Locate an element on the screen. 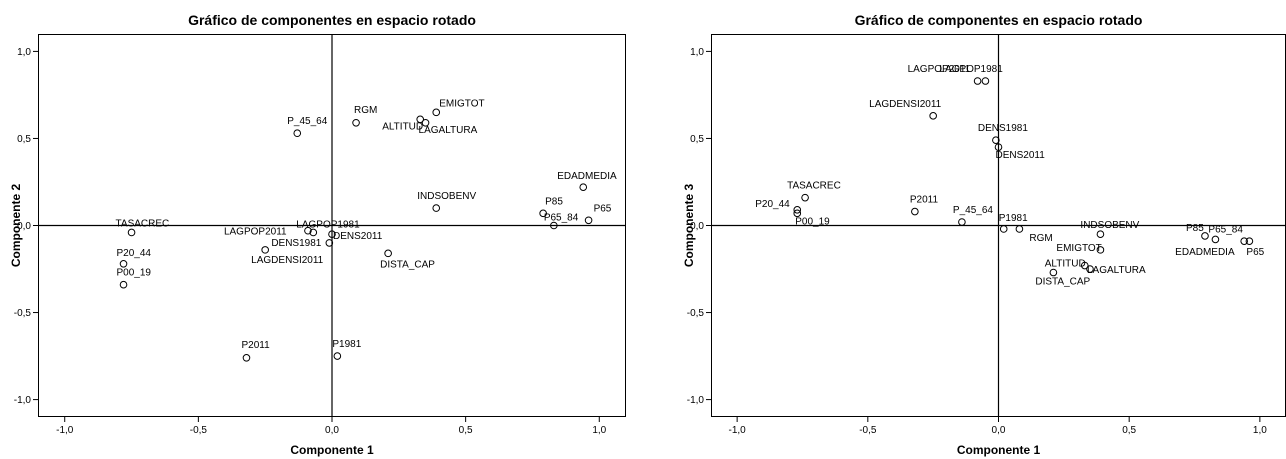 This screenshot has height=459, width=1286. point-label: P65_84 is located at coordinates (561, 218).